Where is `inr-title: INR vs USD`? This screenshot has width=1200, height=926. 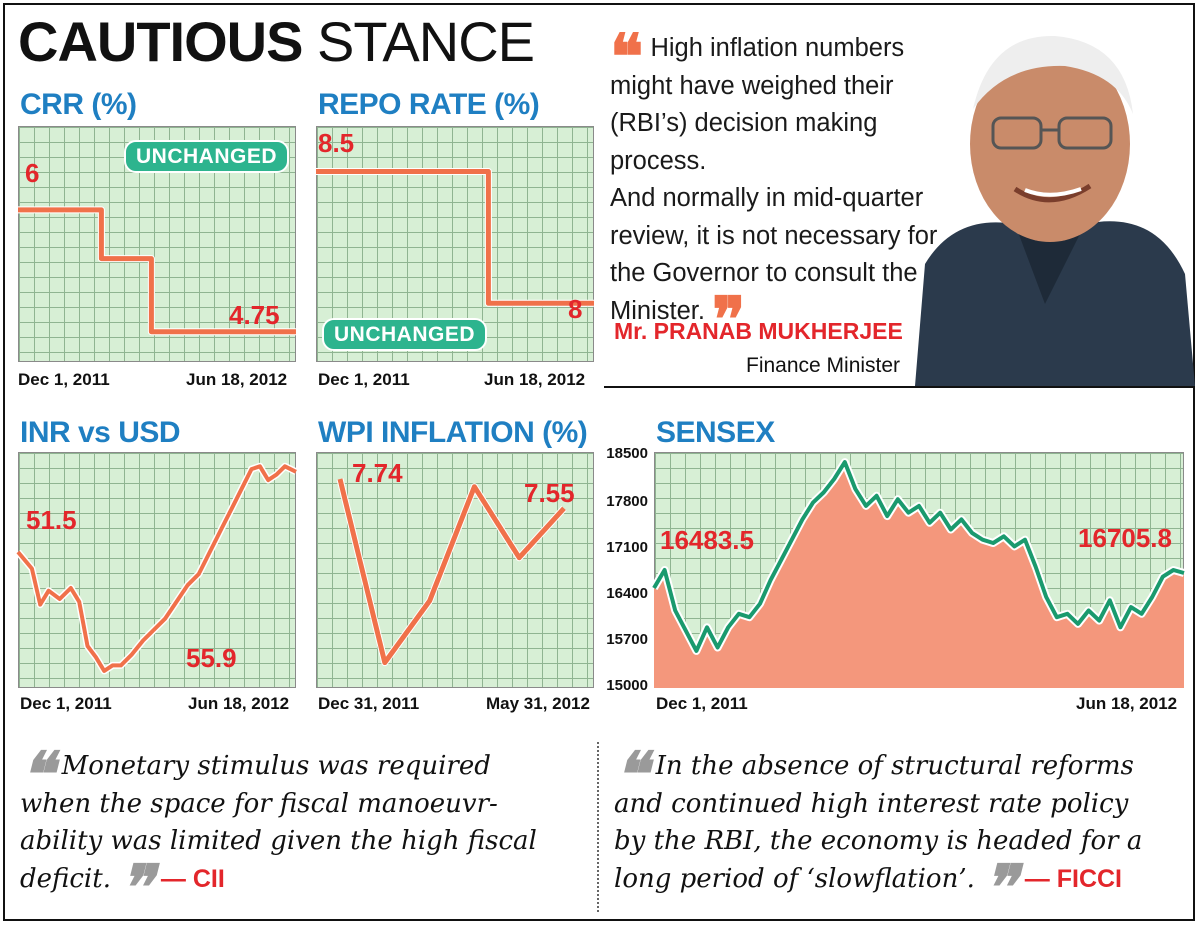 inr-title: INR vs USD is located at coordinates (100, 432).